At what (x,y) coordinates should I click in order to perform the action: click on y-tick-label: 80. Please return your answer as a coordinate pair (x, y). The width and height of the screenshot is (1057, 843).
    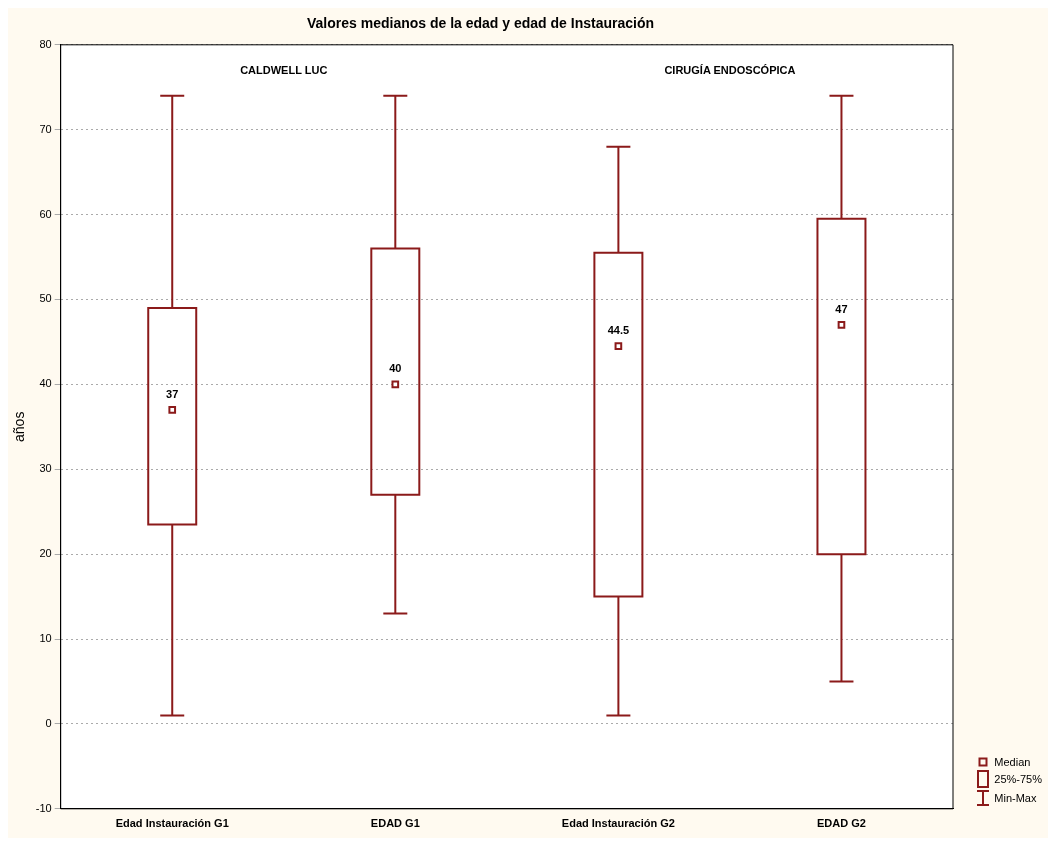
    Looking at the image, I should click on (45, 43).